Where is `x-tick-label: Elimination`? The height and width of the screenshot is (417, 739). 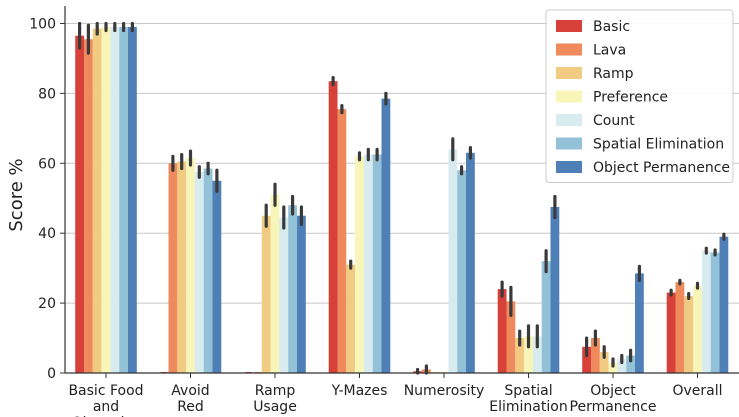
x-tick-label: Elimination is located at coordinates (528, 407).